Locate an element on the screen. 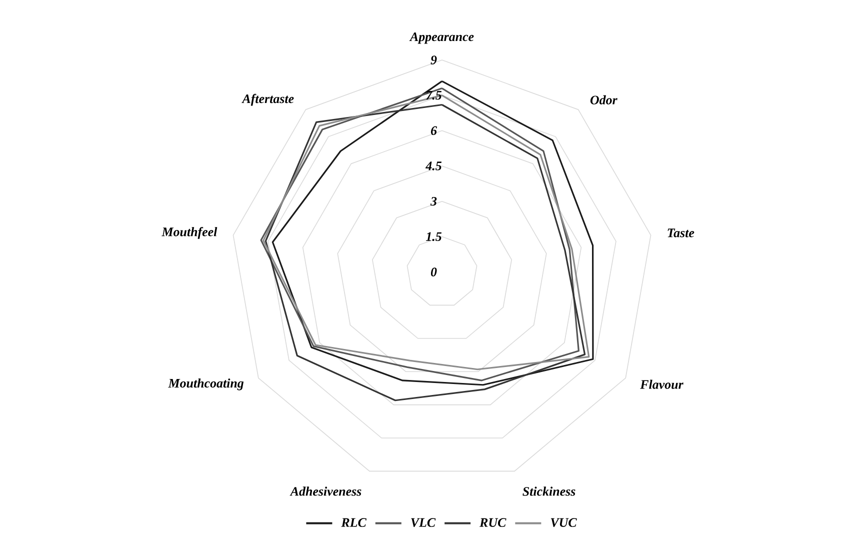  y-tick-label: 6 is located at coordinates (434, 131).